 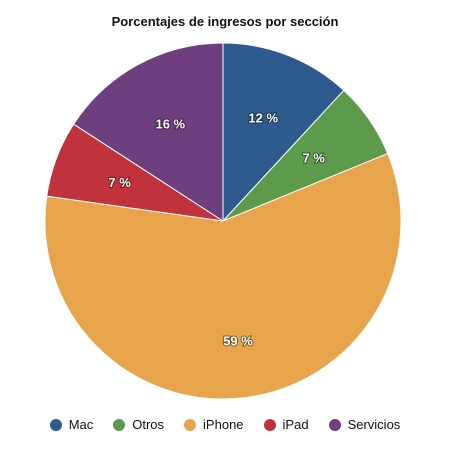 I want to click on legend-item-servicios: Servicios, so click(x=364, y=424).